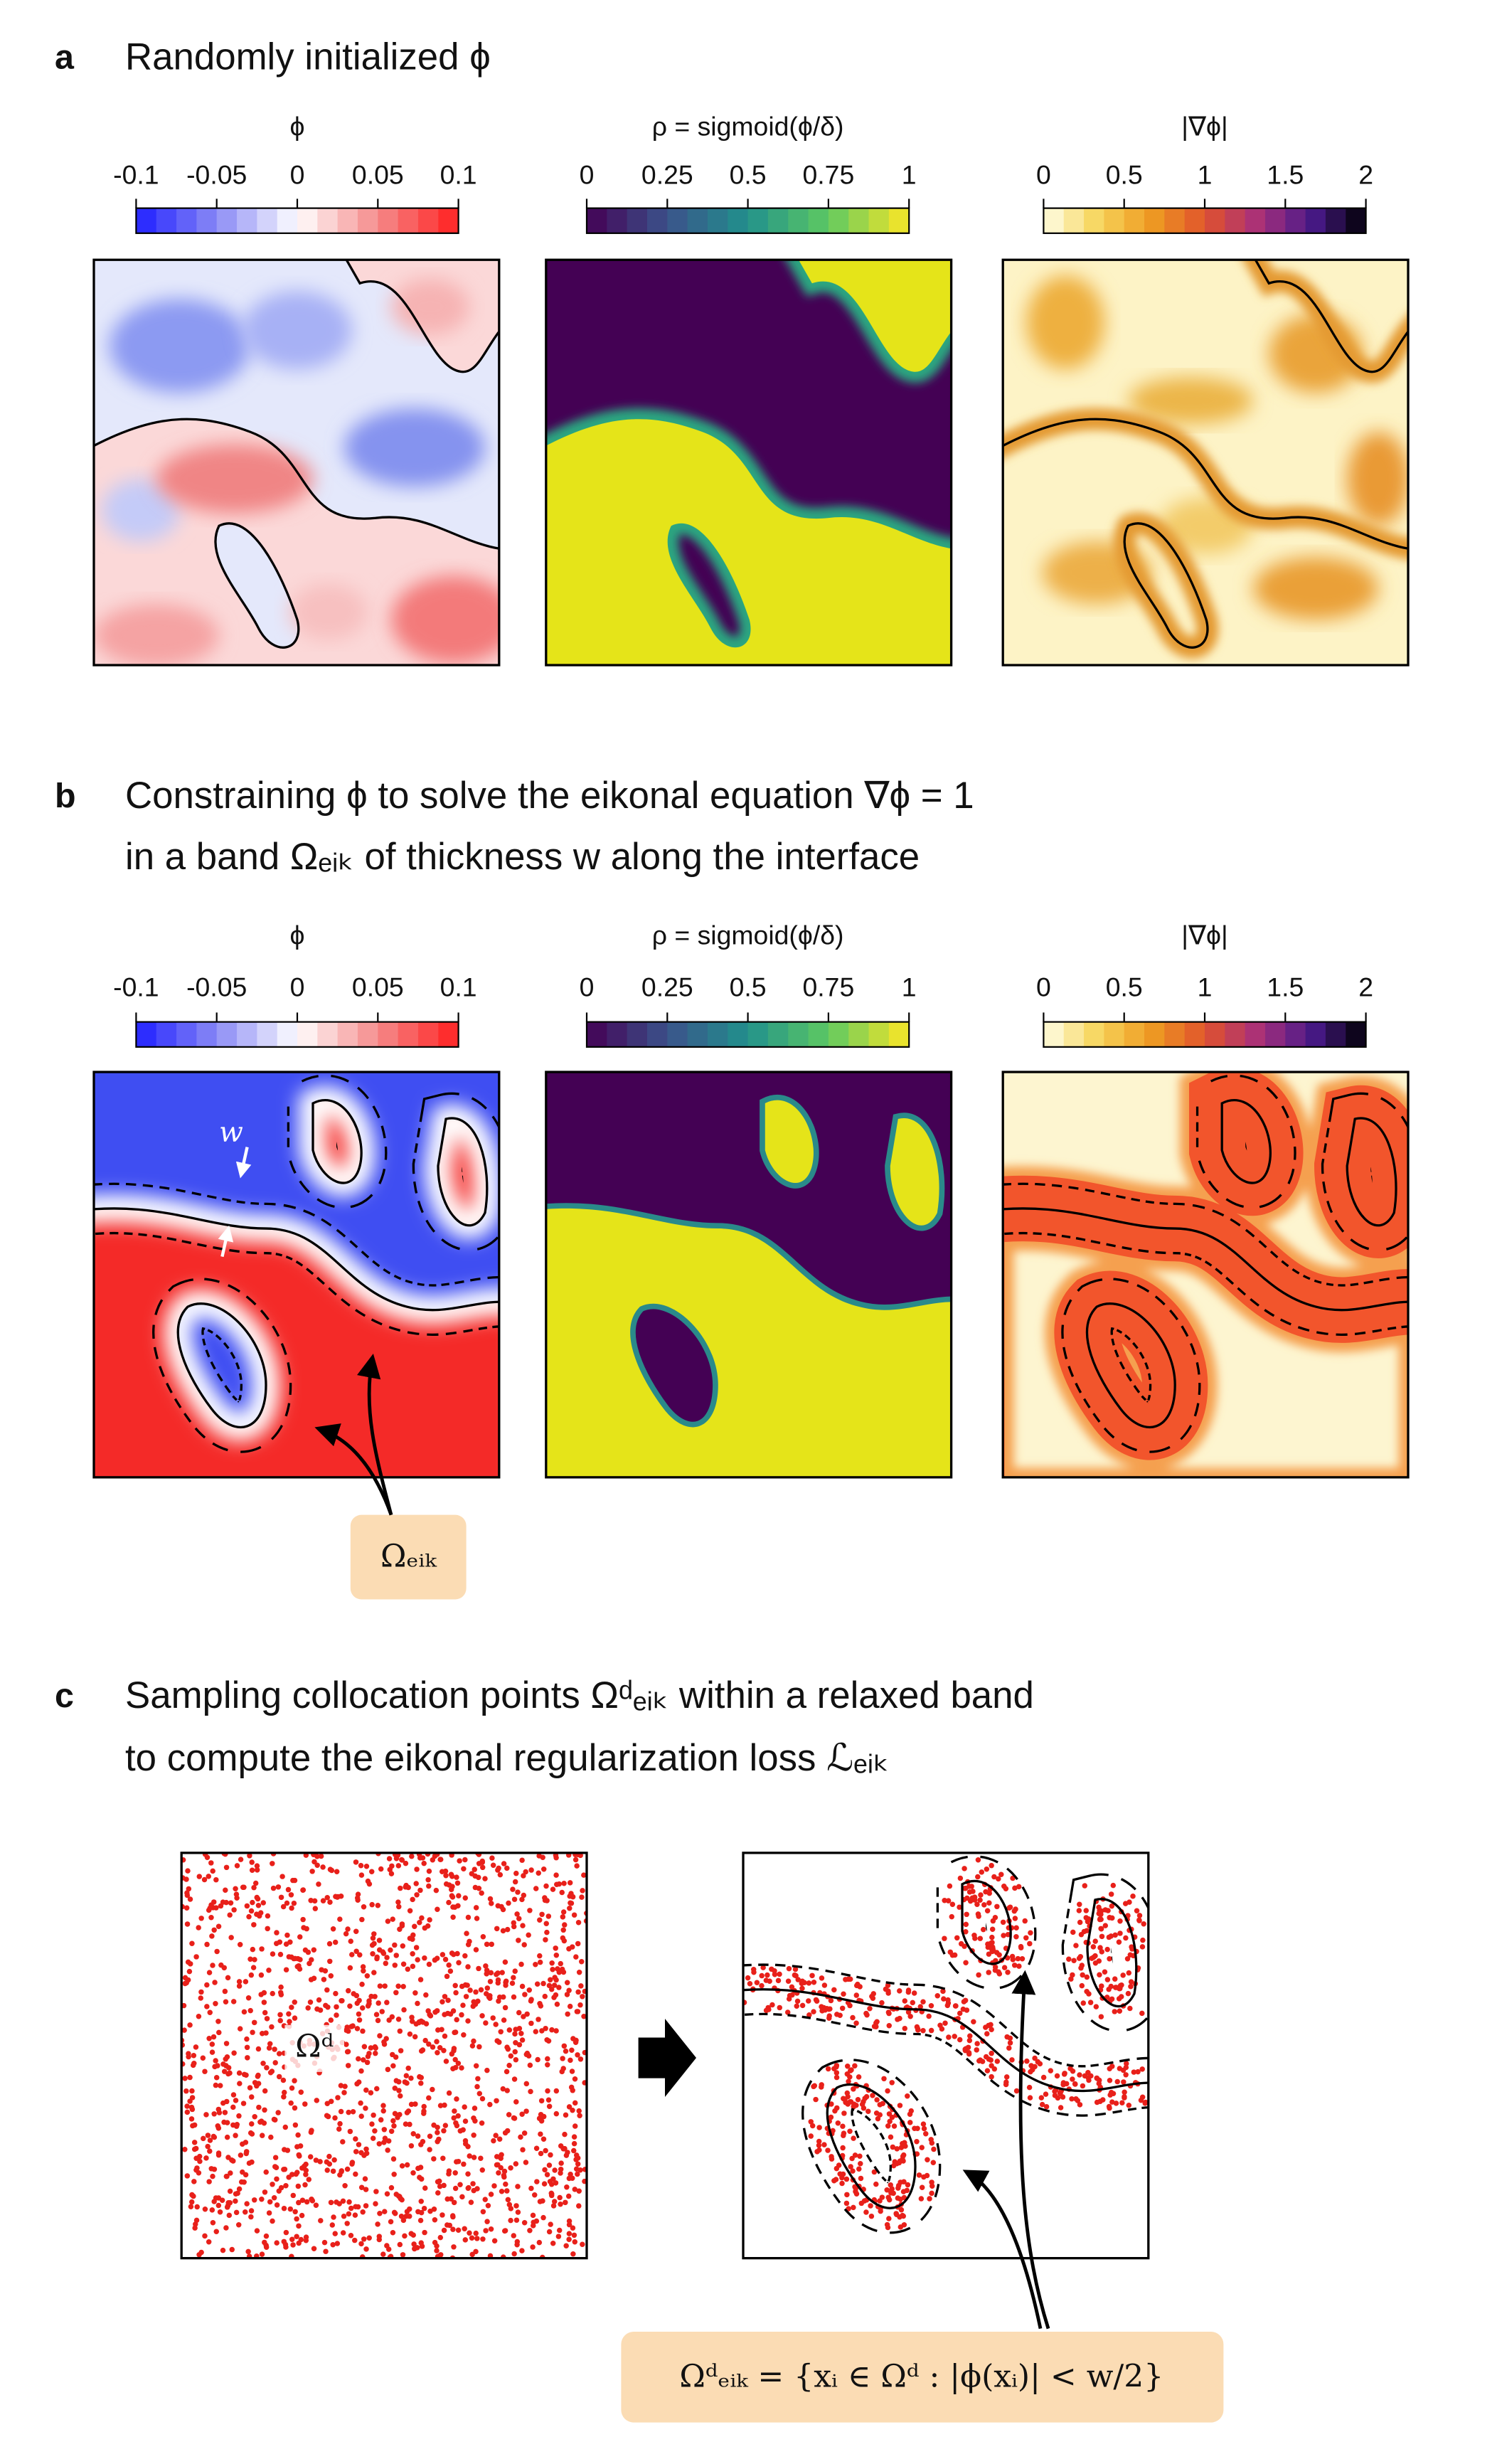  What do you see at coordinates (946, 2044) in the screenshot?
I see `interface` at bounding box center [946, 2044].